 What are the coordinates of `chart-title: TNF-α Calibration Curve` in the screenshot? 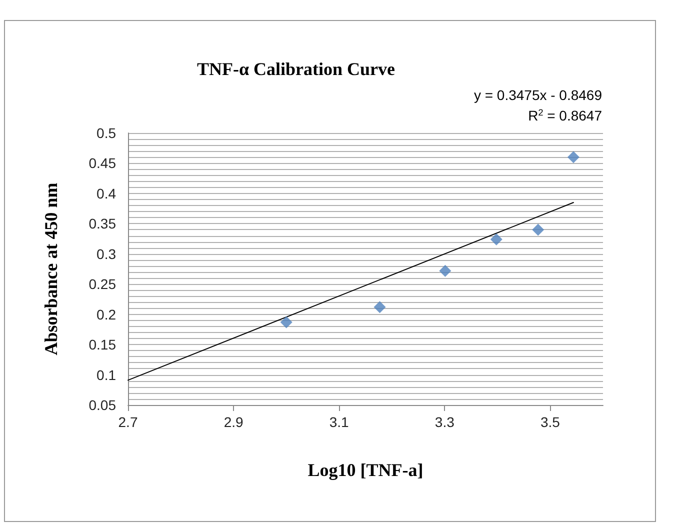 It's located at (296, 69).